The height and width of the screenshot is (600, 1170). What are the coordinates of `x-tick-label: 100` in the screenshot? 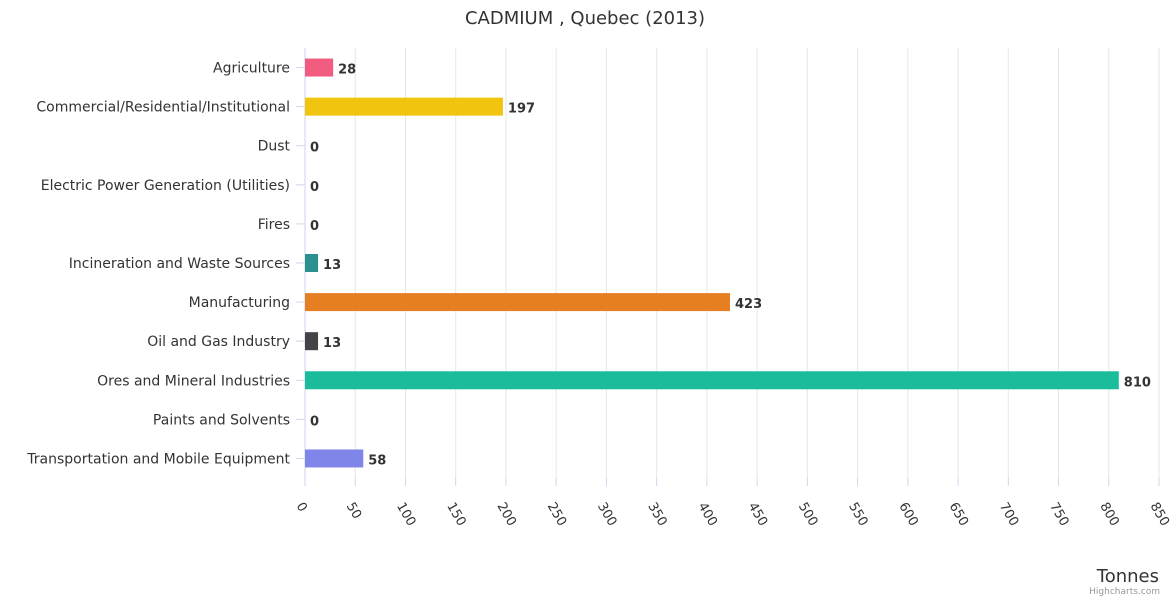 It's located at (405, 514).